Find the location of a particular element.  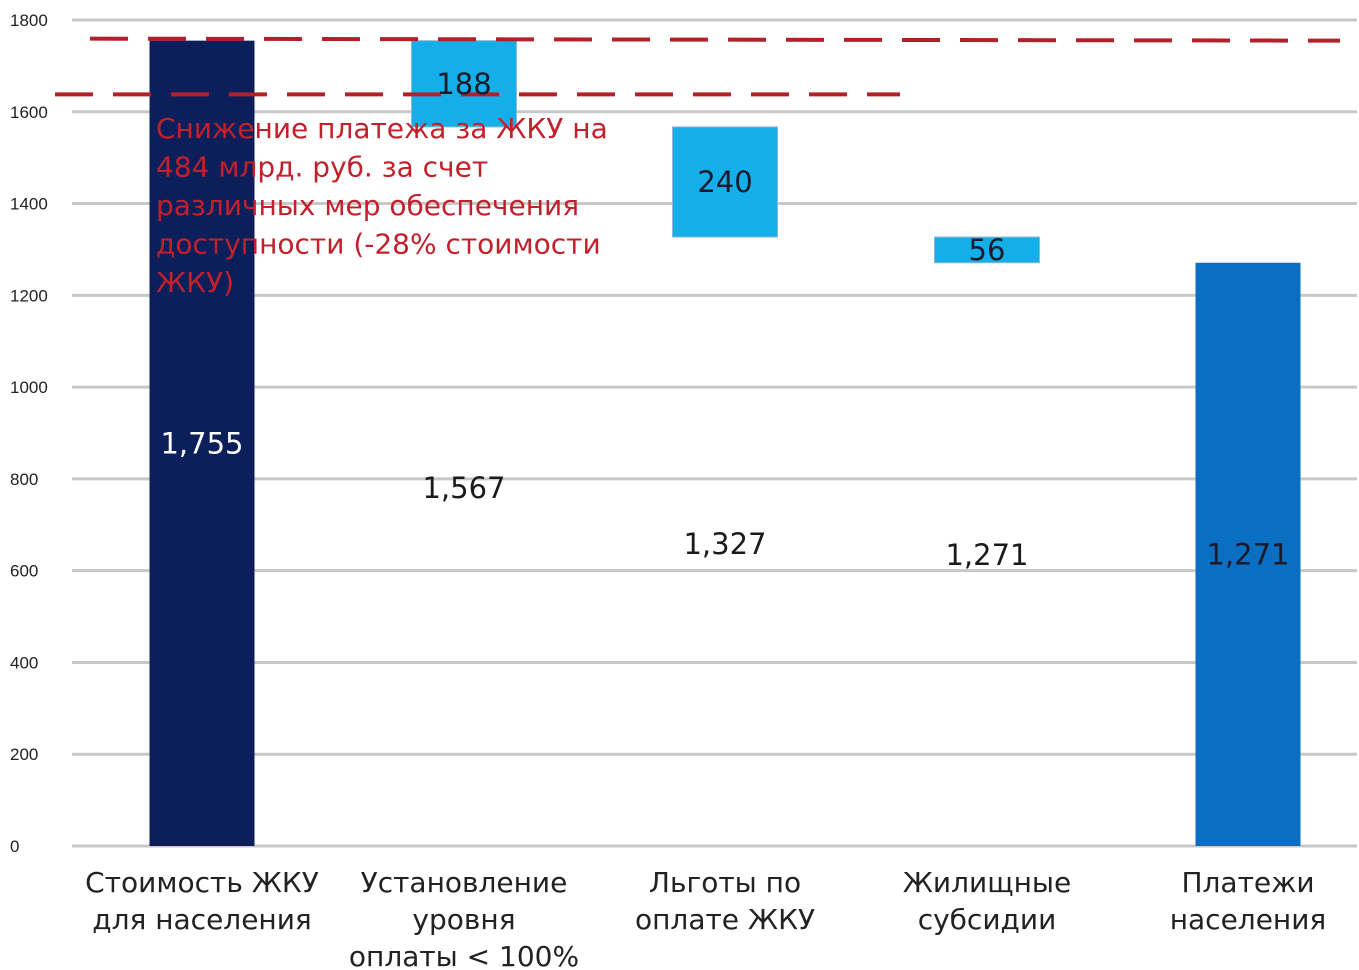

y-tick-label: 200 is located at coordinates (24, 754).